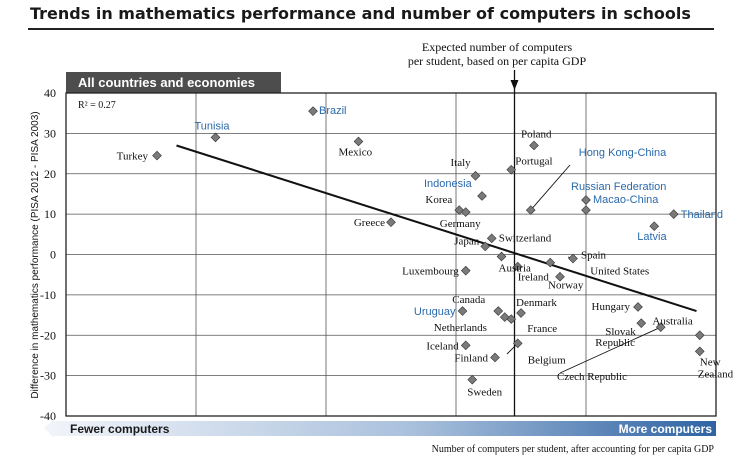  Describe the element at coordinates (460, 224) in the screenshot. I see `label-germany: Germany` at that location.